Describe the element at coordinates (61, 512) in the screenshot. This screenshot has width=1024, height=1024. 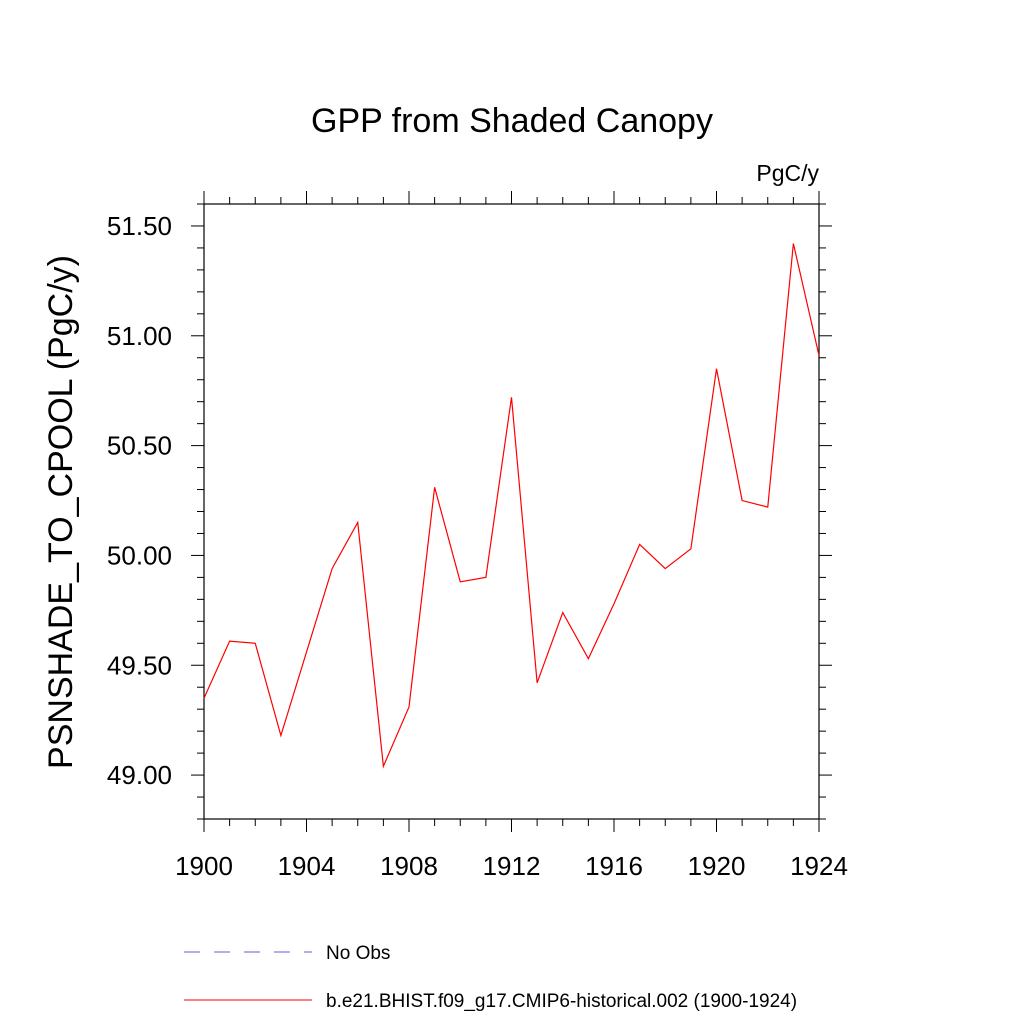
I see `y-axis-label: PSNSHADE_TO_CPOOL (PgC/y)` at that location.